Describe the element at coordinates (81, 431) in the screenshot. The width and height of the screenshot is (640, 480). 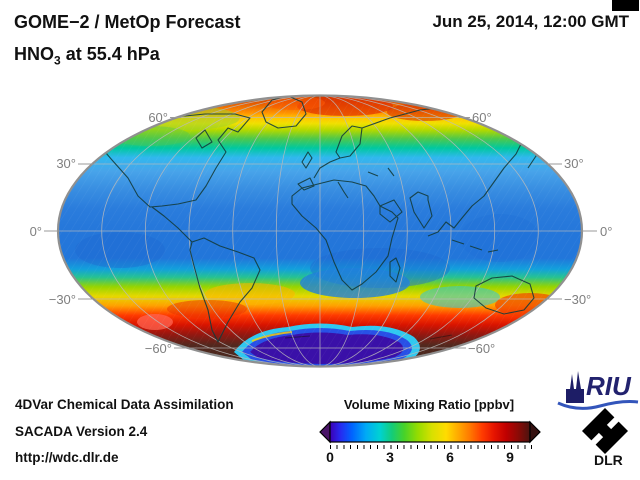
I see `footer-version-label: SACADA Version 2.4` at that location.